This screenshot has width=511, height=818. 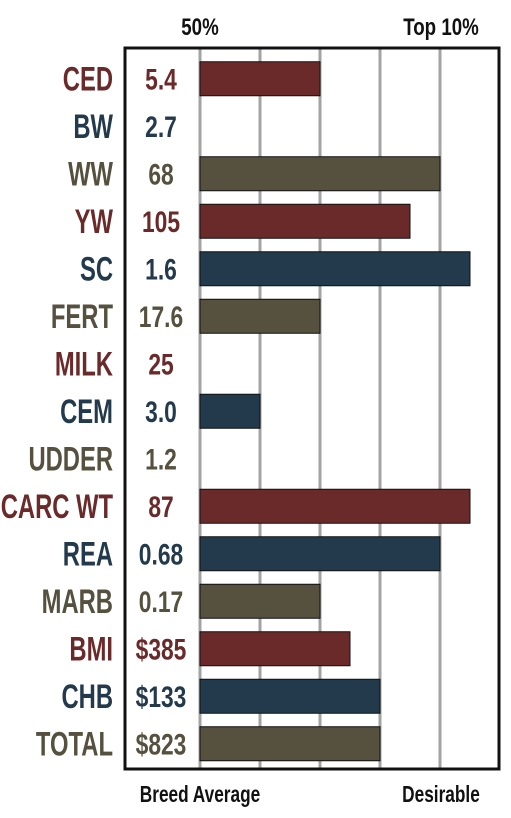 I want to click on trait-label: FERT, so click(x=82, y=317).